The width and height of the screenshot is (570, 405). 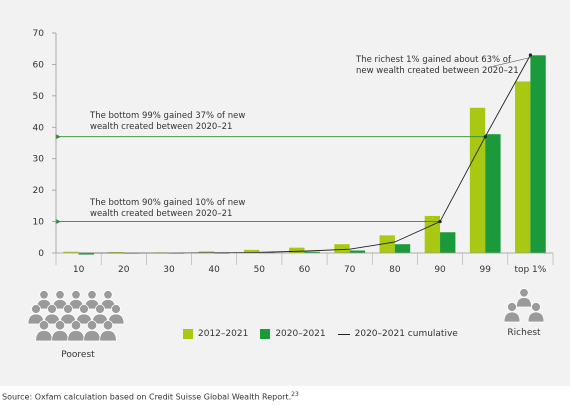 What do you see at coordinates (108, 295) in the screenshot?
I see `poorest-person-back-4-head` at bounding box center [108, 295].